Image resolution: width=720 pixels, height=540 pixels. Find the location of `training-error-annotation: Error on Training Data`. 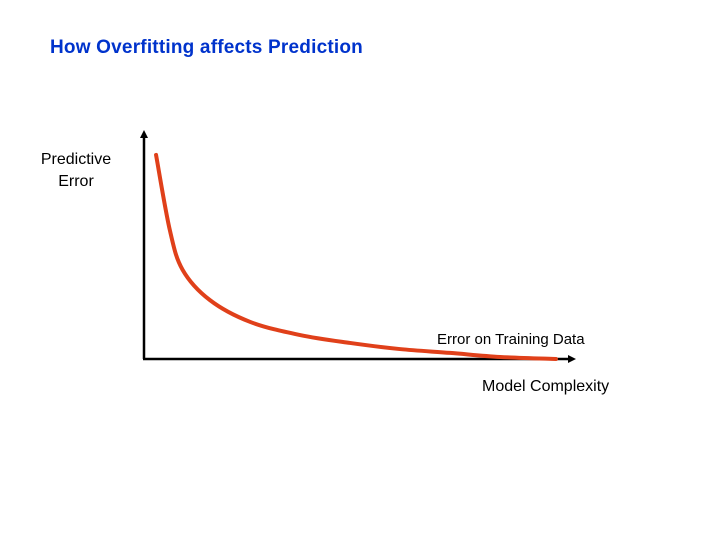

training-error-annotation: Error on Training Data is located at coordinates (511, 339).